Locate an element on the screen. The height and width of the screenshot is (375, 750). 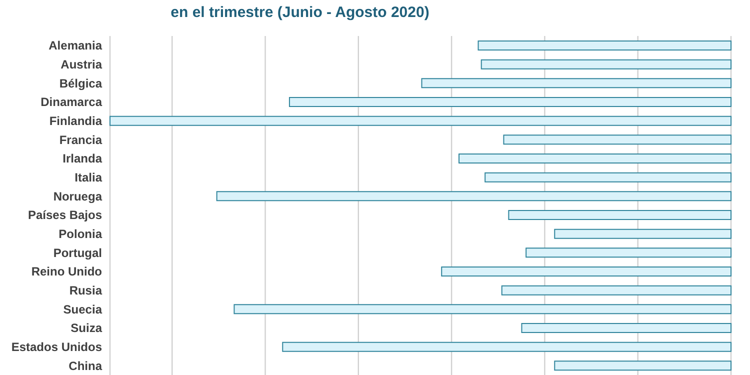
y-tick-label: Austria is located at coordinates (81, 65).